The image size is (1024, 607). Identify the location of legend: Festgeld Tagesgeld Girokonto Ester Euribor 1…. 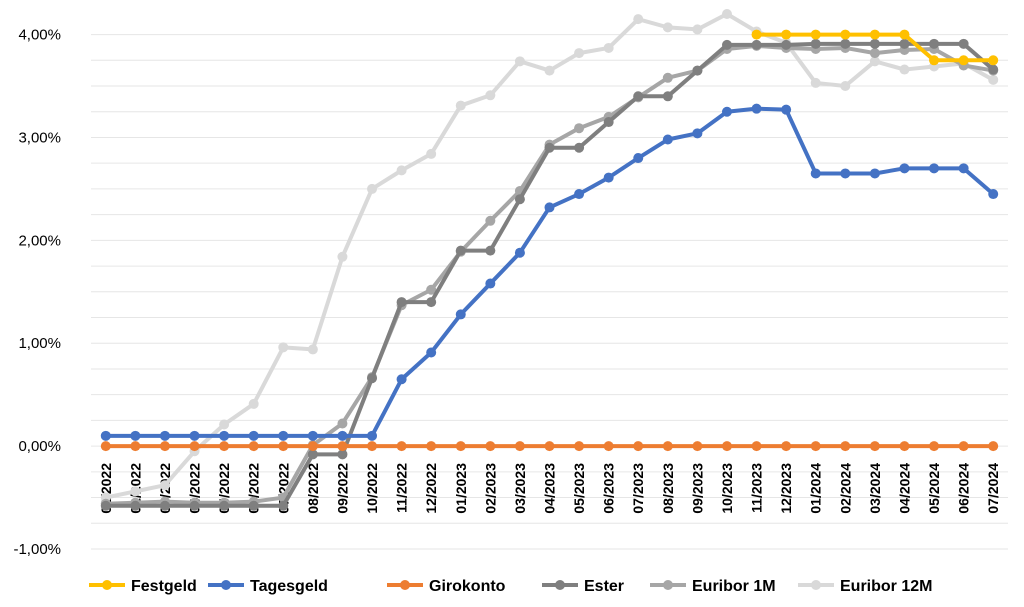
(510, 586).